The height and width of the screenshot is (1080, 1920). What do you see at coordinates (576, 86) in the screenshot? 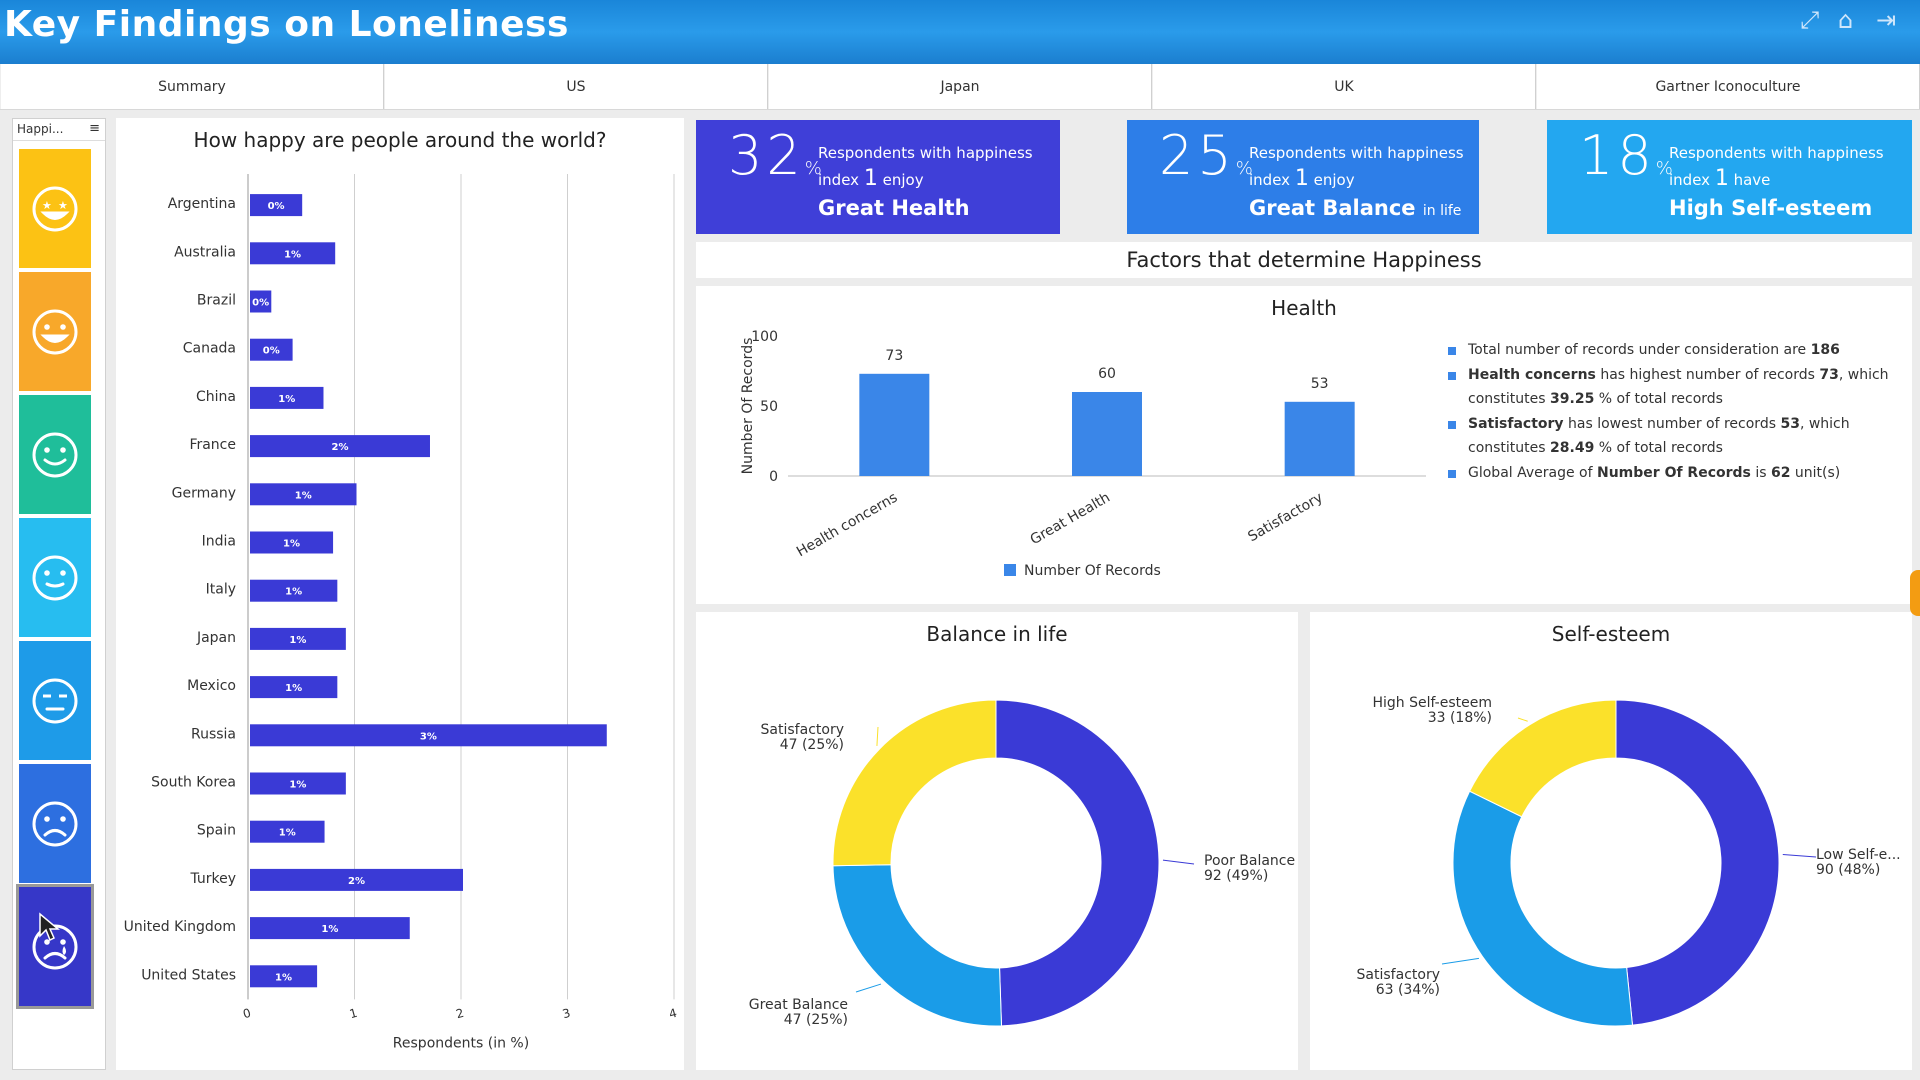
I see `tab-us: US` at bounding box center [576, 86].